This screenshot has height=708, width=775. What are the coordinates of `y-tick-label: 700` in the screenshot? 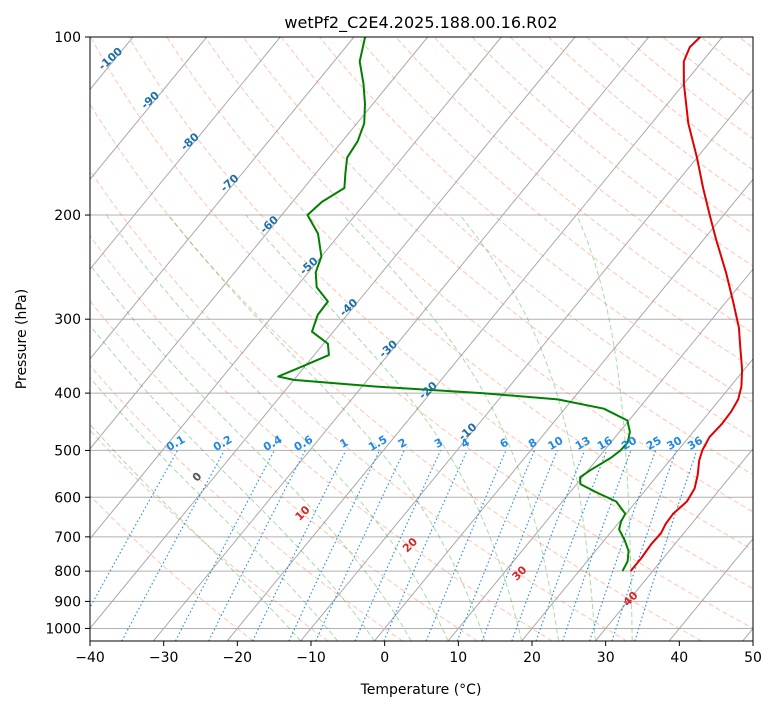 It's located at (67, 538).